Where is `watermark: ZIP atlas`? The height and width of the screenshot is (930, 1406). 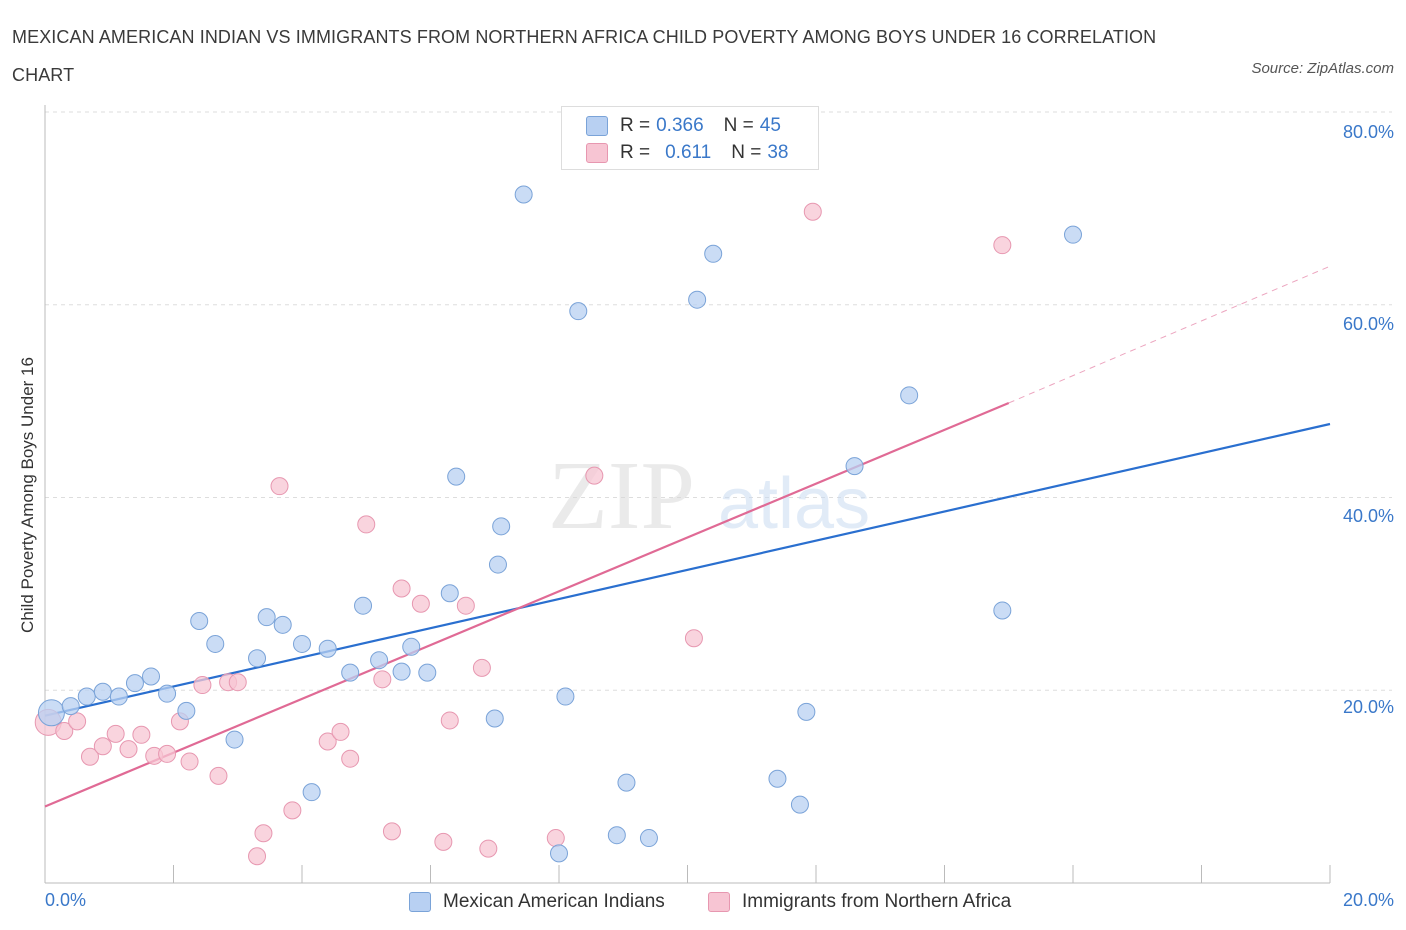 watermark: ZIP atlas is located at coordinates (709, 496).